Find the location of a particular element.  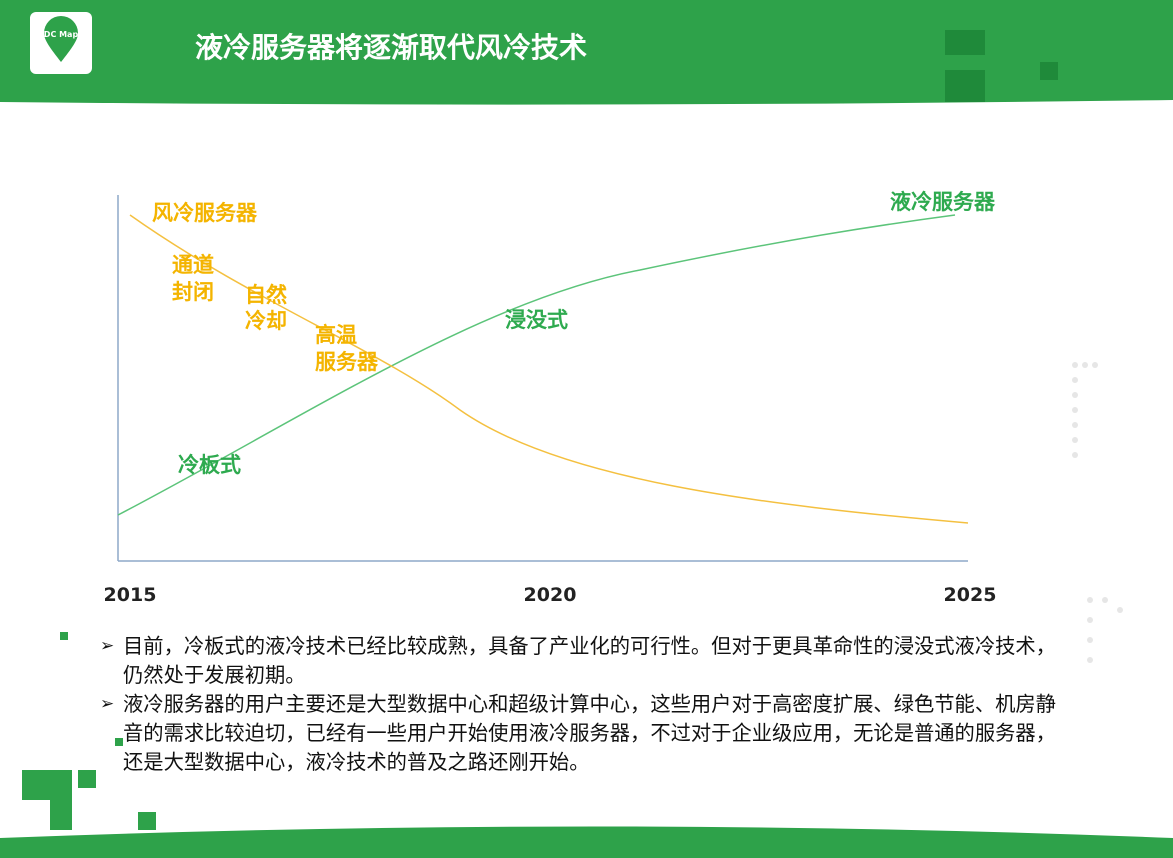

slide-title: 液冷服务器将逐渐取代风冷技术 is located at coordinates (391, 47).